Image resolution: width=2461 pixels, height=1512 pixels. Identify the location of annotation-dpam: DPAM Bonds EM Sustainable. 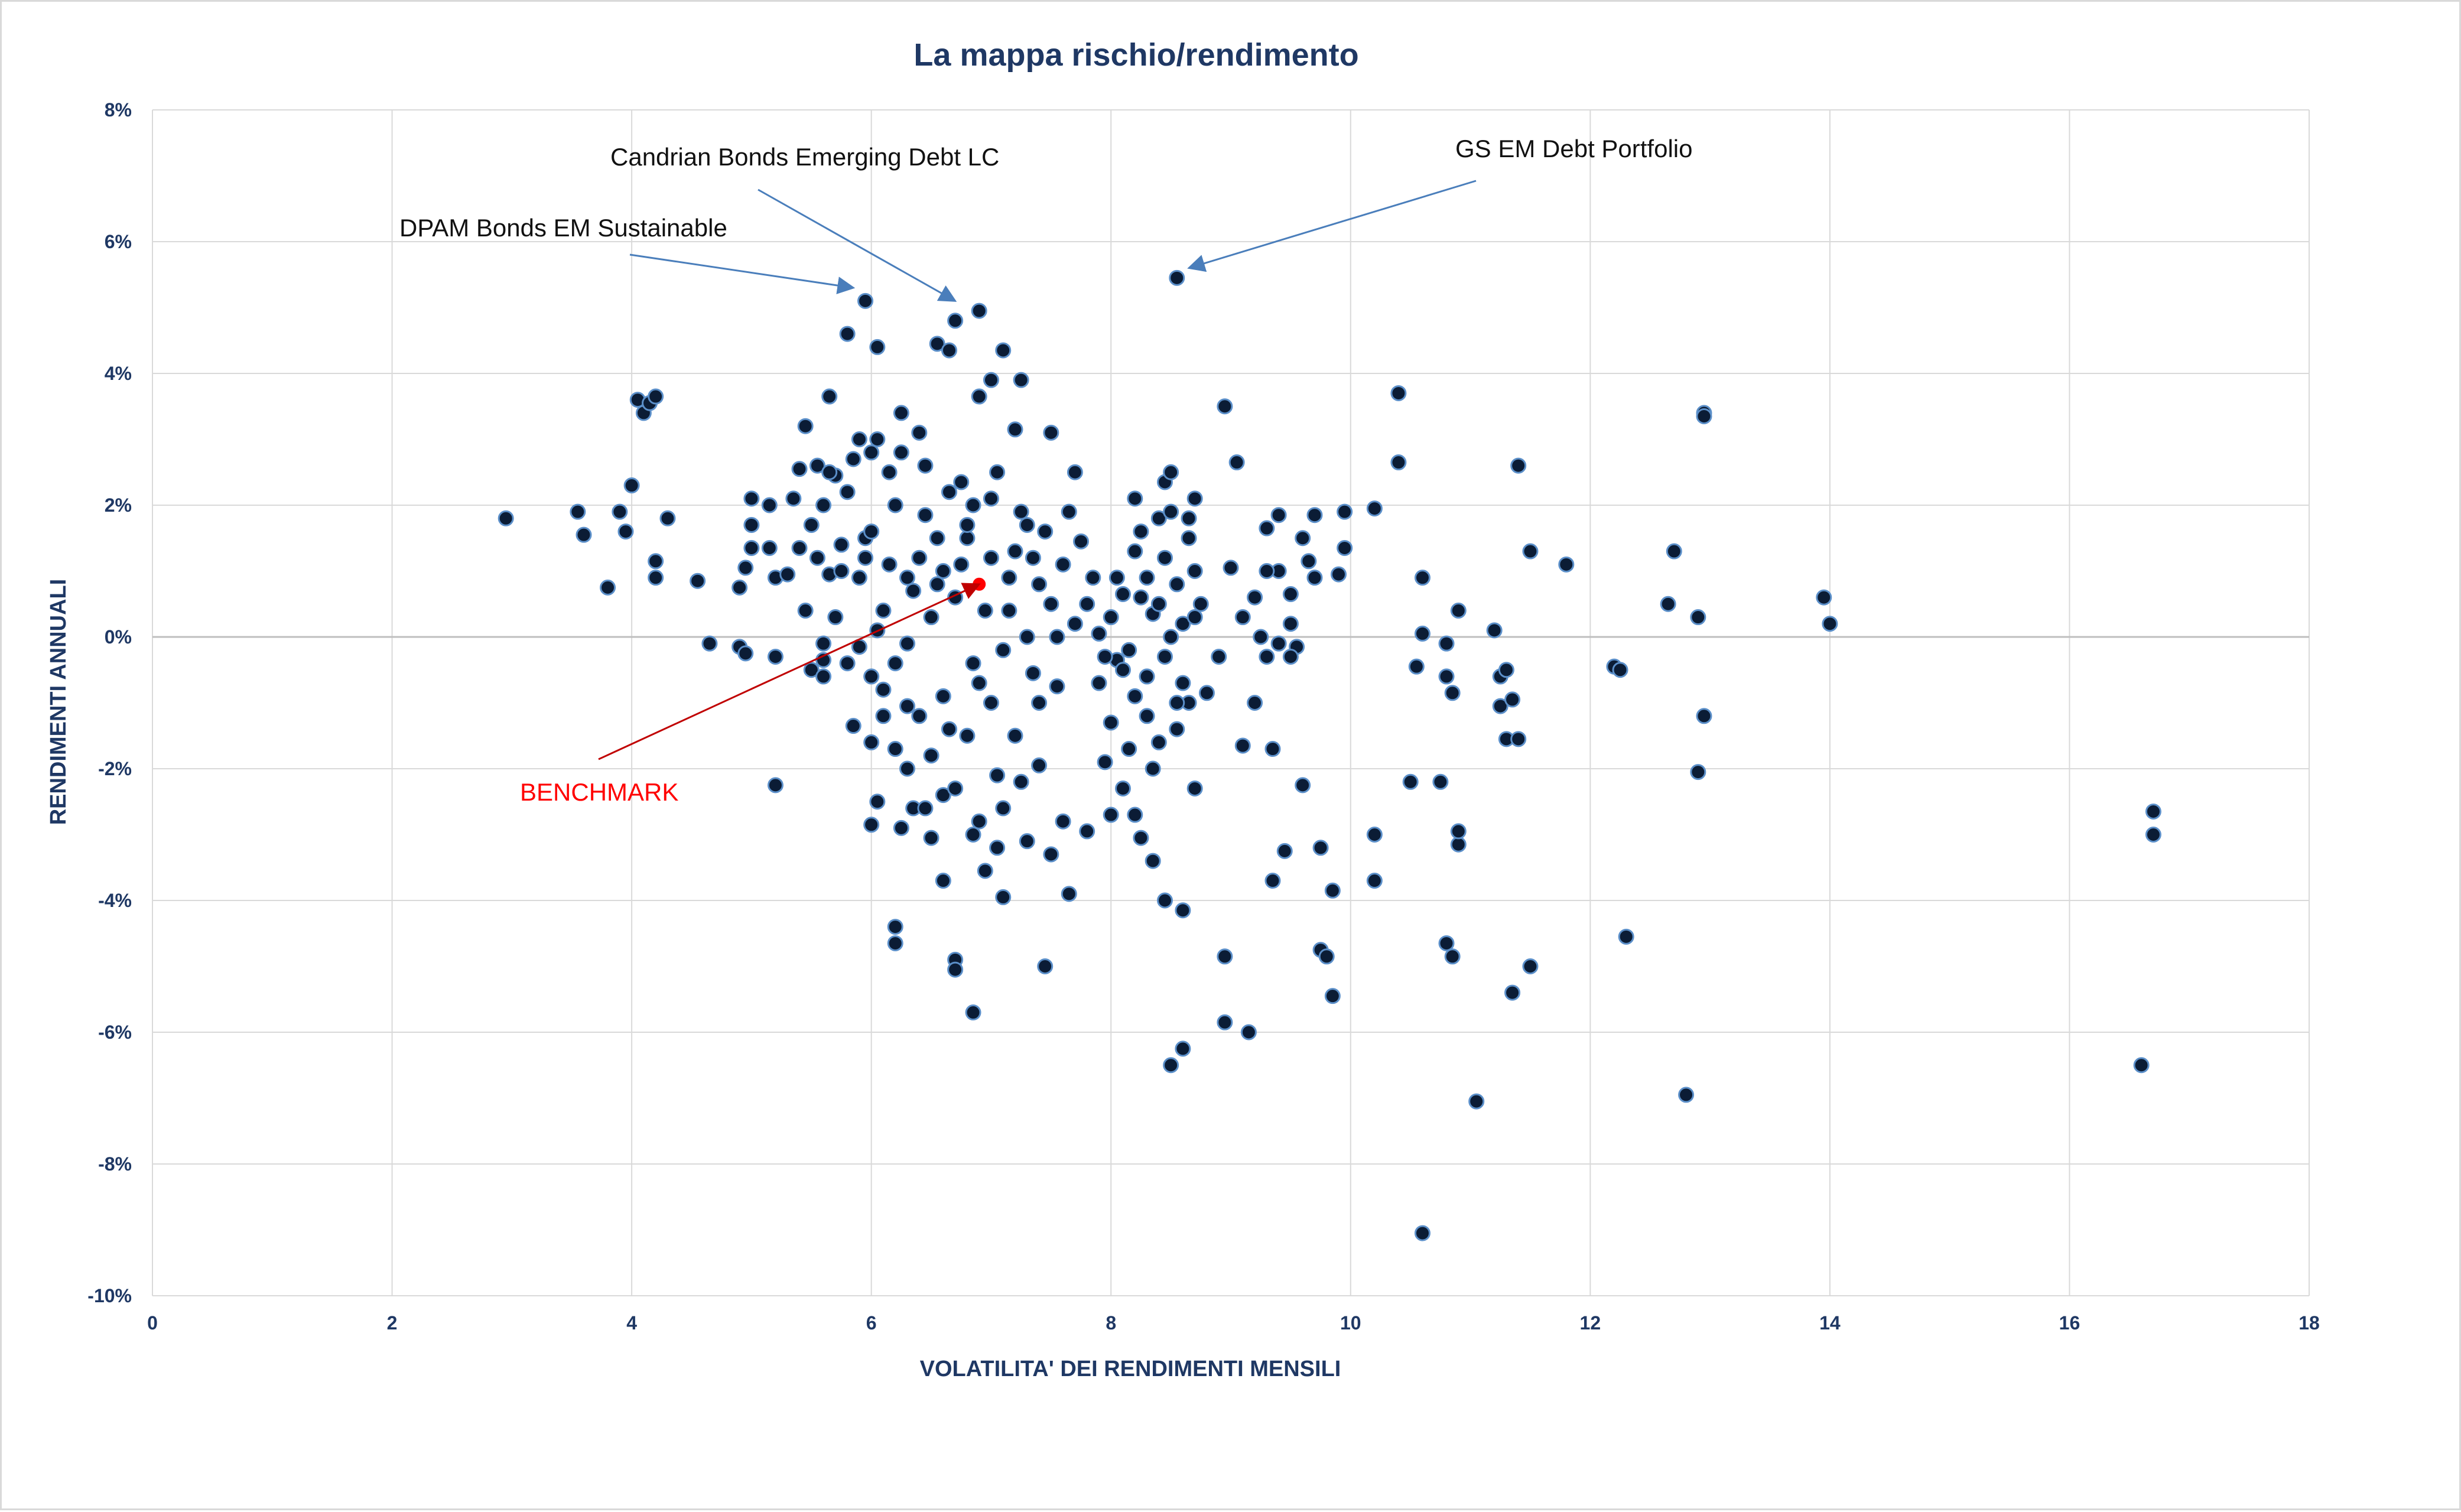
(563, 228).